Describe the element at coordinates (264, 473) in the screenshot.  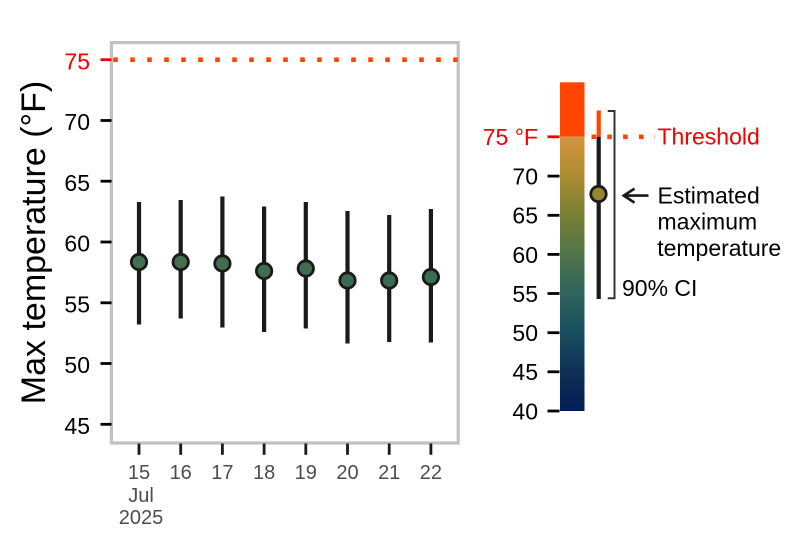
I see `svg-text: 18` at that location.